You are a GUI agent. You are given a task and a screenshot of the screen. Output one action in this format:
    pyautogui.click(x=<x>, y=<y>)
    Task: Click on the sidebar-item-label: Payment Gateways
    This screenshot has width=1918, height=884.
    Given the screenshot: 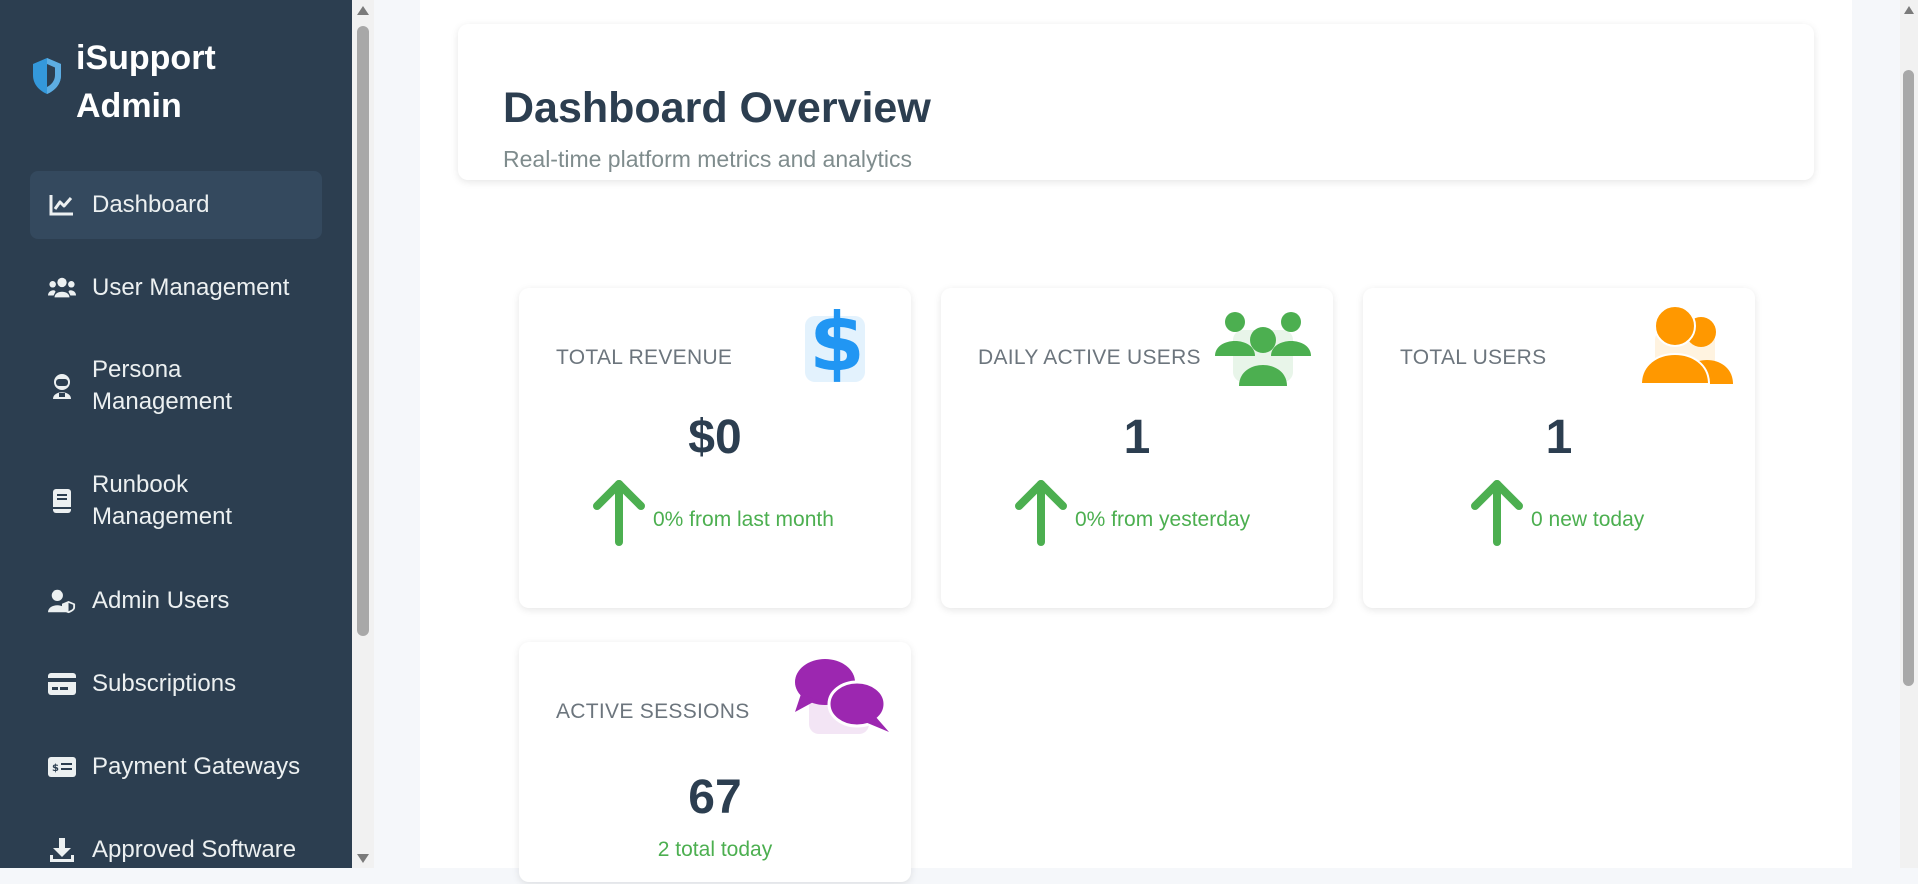 What is the action you would take?
    pyautogui.click(x=196, y=766)
    